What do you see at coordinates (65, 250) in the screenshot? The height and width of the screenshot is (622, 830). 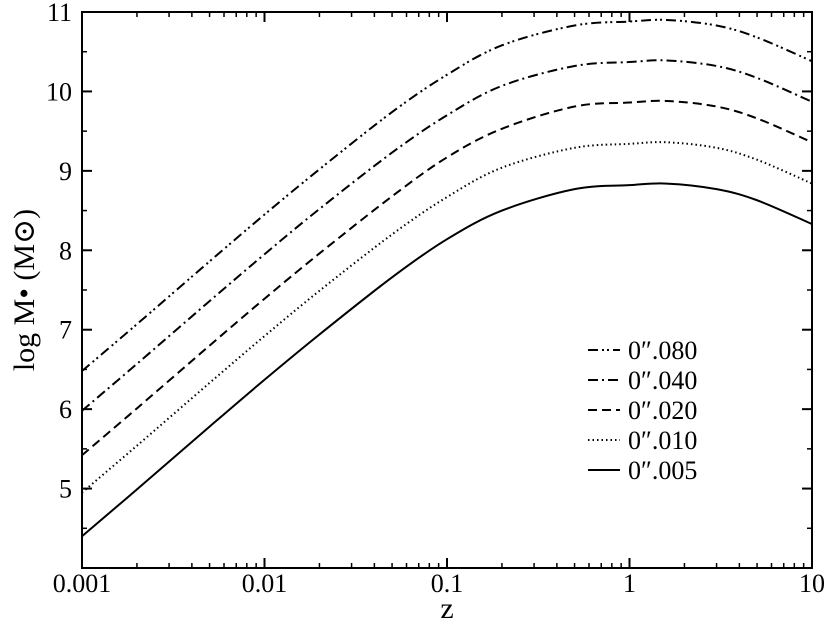 I see `y-tick-label: 8` at bounding box center [65, 250].